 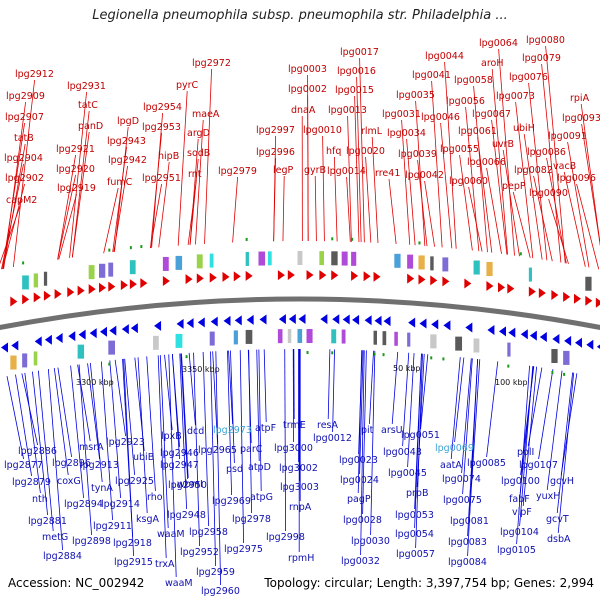 I want to click on gene-label-bottom: rpmH, so click(x=301, y=558).